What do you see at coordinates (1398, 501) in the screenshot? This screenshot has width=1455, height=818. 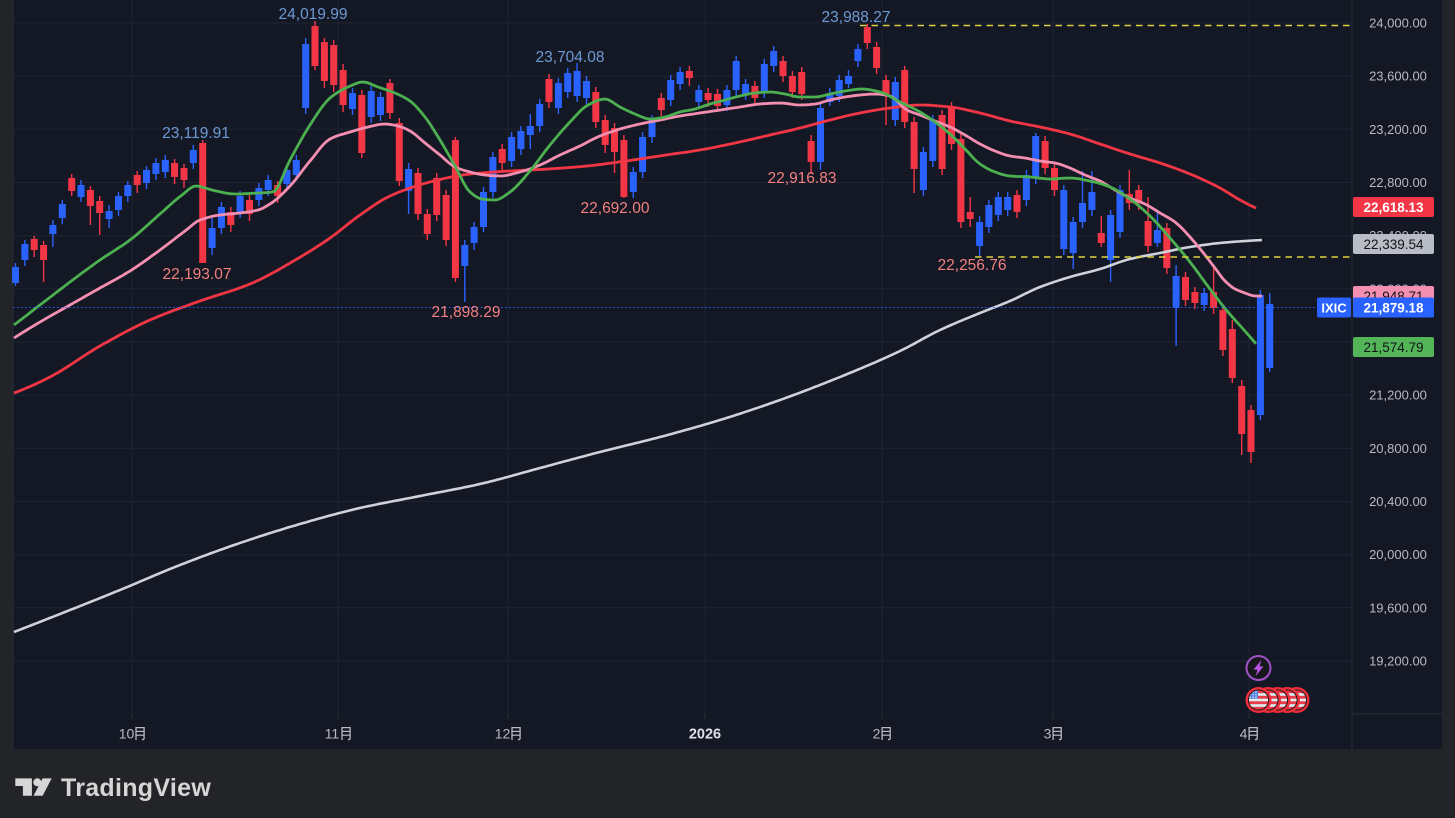 I see `svg-text: 20,400.00` at bounding box center [1398, 501].